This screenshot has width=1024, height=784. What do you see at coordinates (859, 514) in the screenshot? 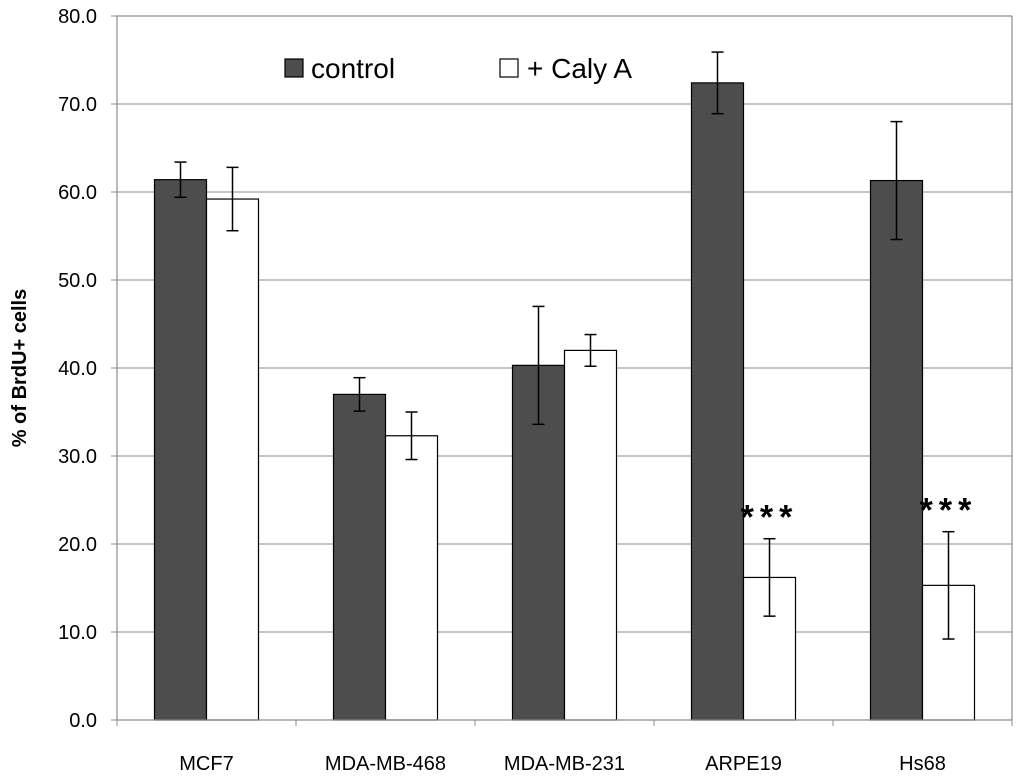
I see `annotations: *** ***` at bounding box center [859, 514].